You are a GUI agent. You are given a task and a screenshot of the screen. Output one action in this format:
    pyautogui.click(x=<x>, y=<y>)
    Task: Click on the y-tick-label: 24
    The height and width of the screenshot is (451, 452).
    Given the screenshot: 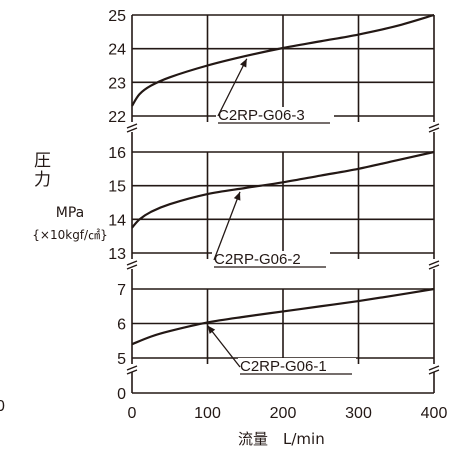 What is the action you would take?
    pyautogui.click(x=117, y=50)
    